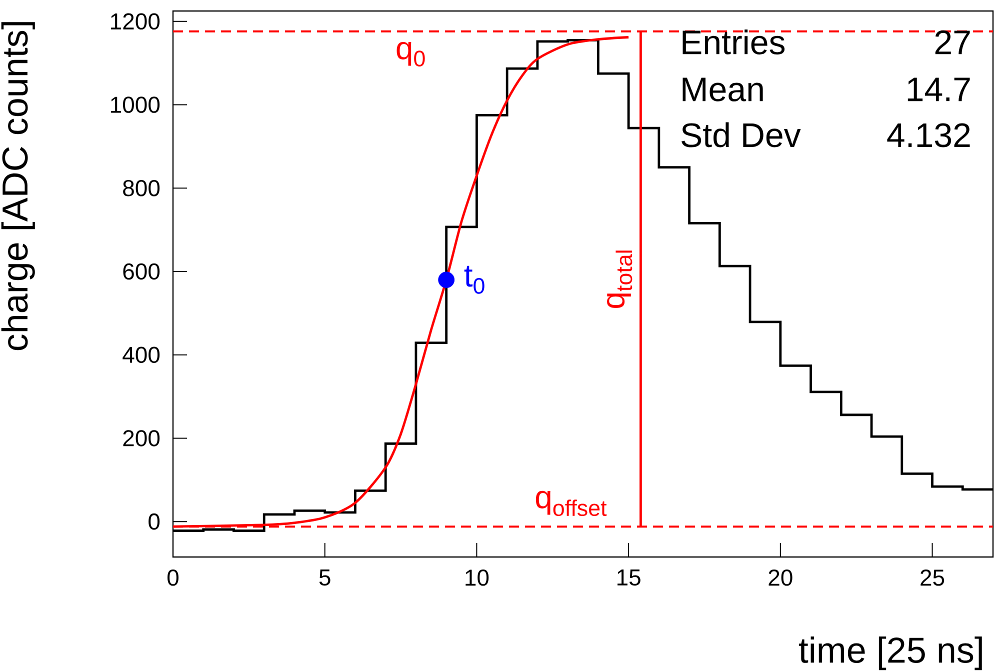  Describe the element at coordinates (135, 104) in the screenshot. I see `y-tick-label: 1000` at that location.